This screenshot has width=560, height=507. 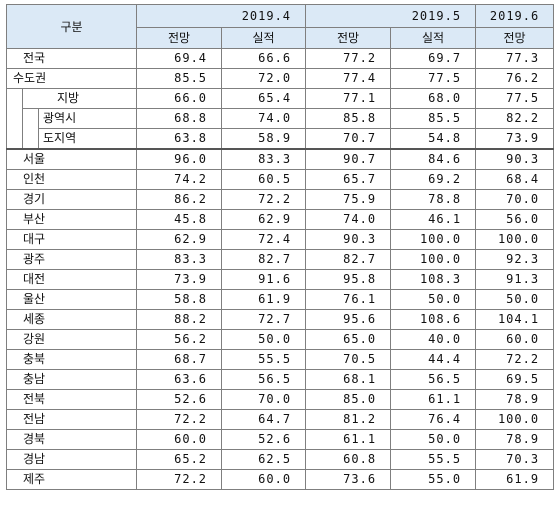 What do you see at coordinates (515, 399) in the screenshot?
I see `cell-value: 78.9` at bounding box center [515, 399].